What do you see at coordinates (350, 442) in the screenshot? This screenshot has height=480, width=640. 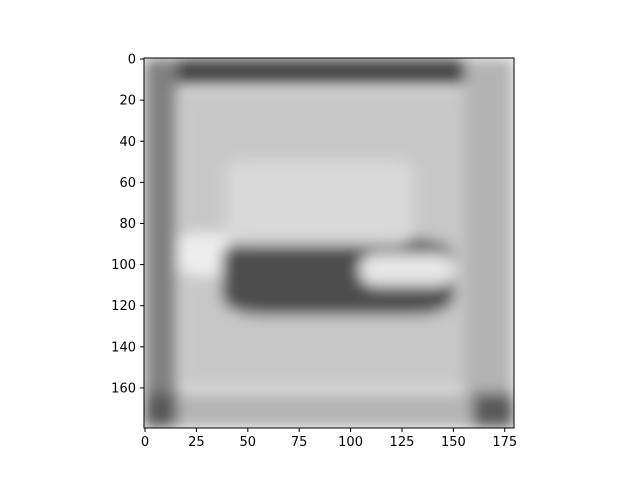 I see `x-tick-label: 100` at bounding box center [350, 442].